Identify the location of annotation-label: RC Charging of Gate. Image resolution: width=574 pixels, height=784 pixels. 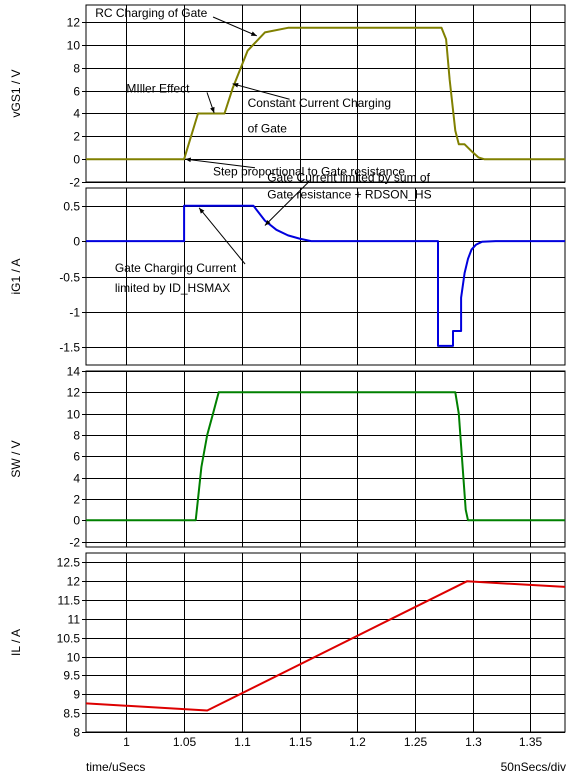
(151, 13).